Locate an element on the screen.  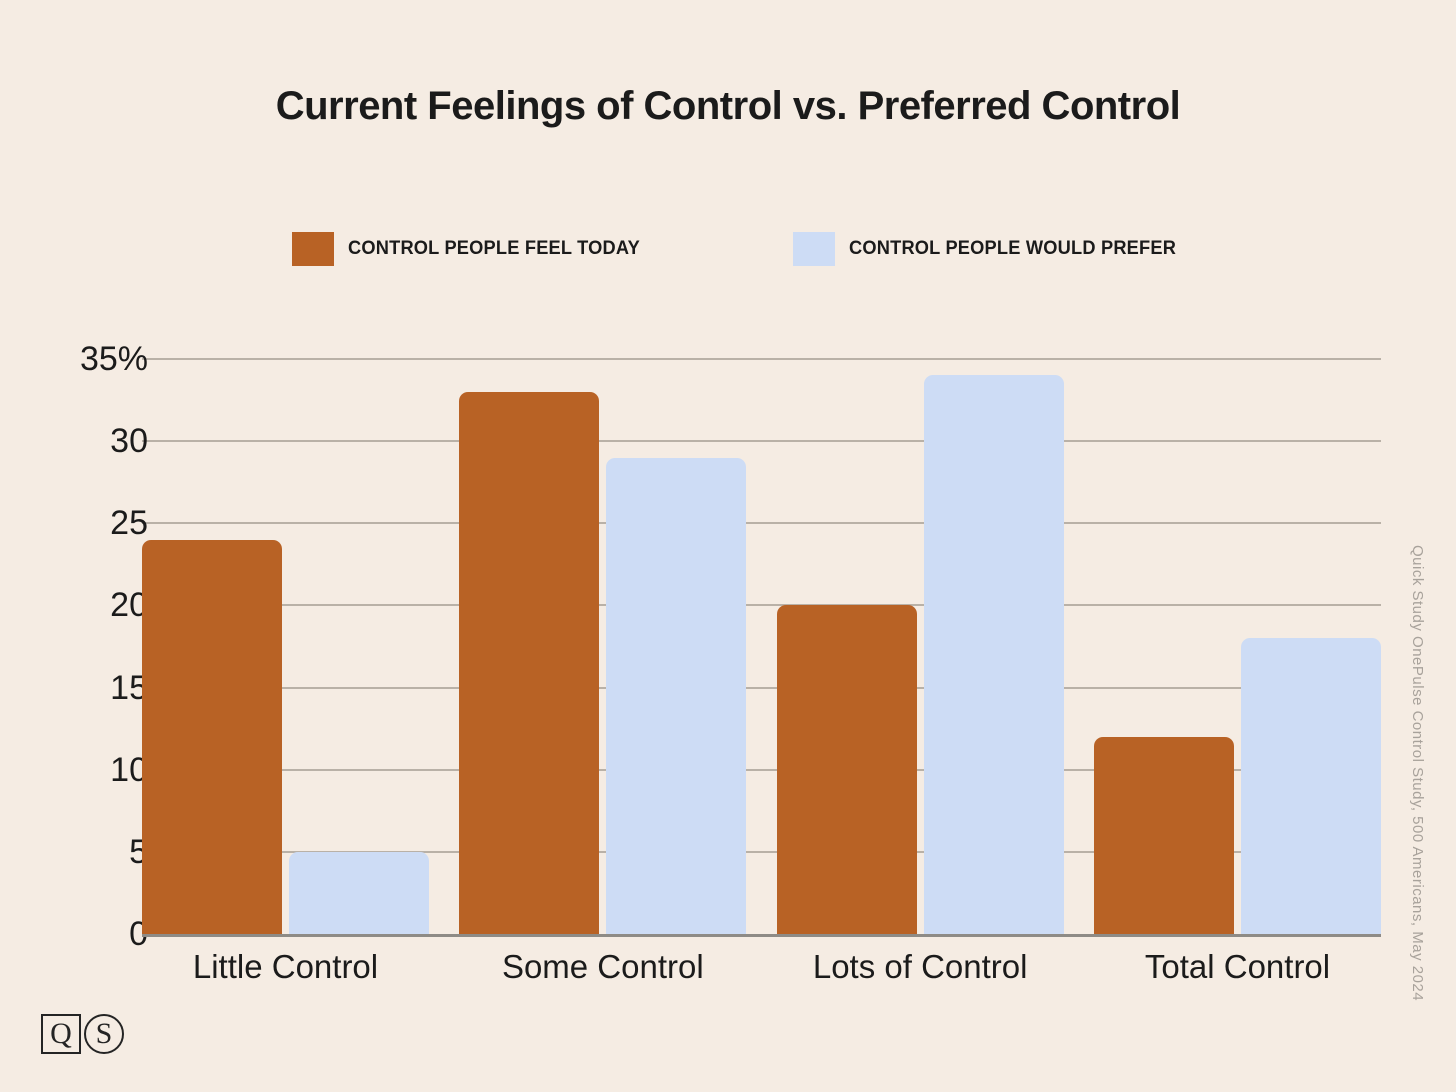
legend-label-feel-today: CONTROL PEOPLE FEEL TODAY is located at coordinates (494, 248).